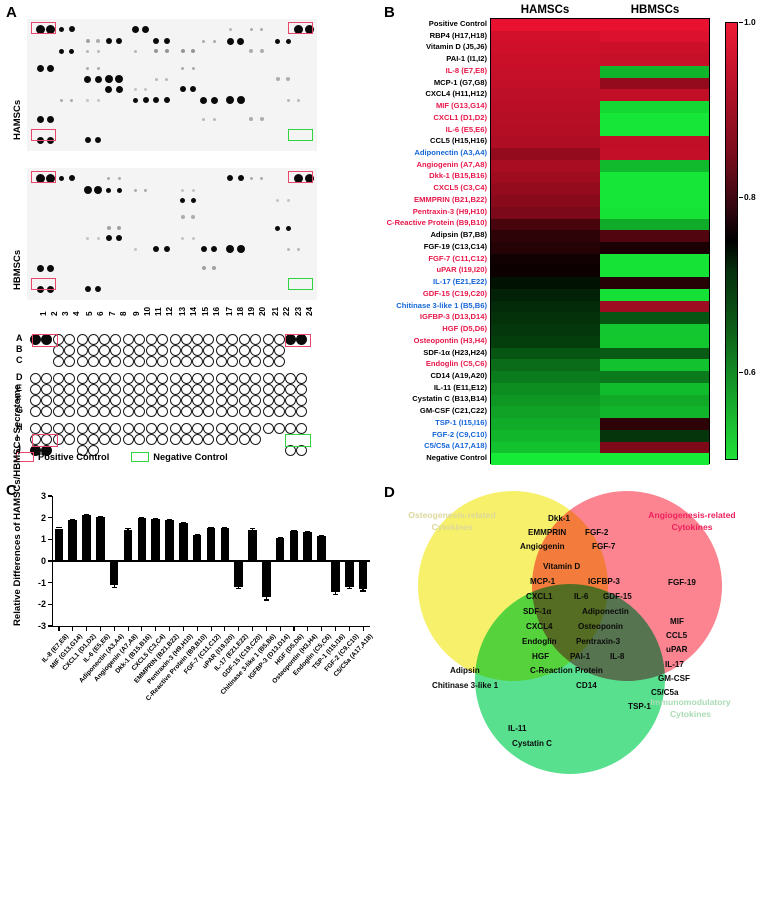 This screenshot has height=912, width=761. I want to click on chart-y-tick-label: -2, so click(41, 604).